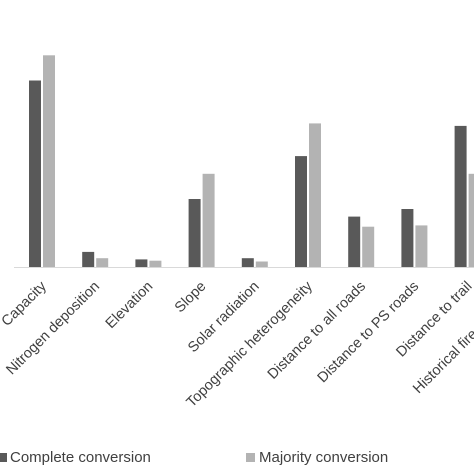 The height and width of the screenshot is (474, 474). What do you see at coordinates (155, 263) in the screenshot?
I see `bar-majority-conversion-elevation` at bounding box center [155, 263].